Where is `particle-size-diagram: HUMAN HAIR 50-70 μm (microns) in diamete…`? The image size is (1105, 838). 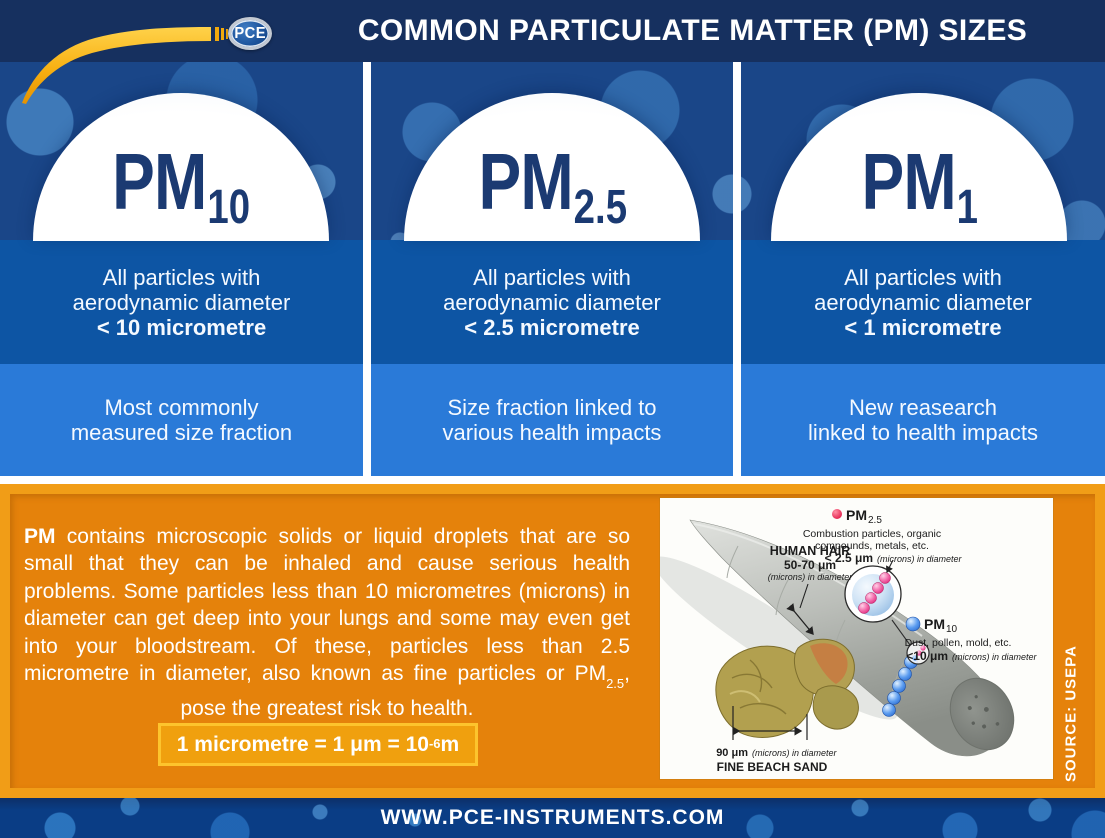 particle-size-diagram: HUMAN HAIR 50-70 μm (microns) in diamete… is located at coordinates (845, 640).